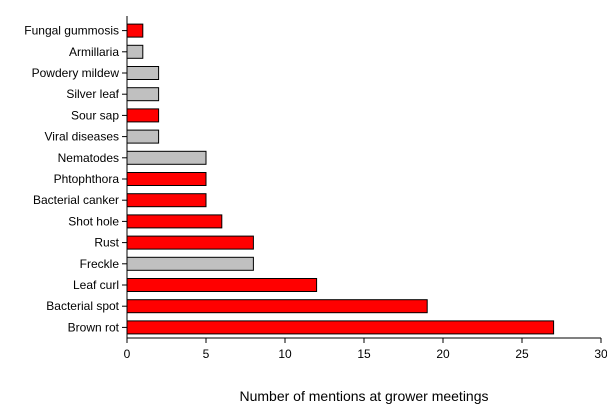  I want to click on y-axis, so click(125, 177).